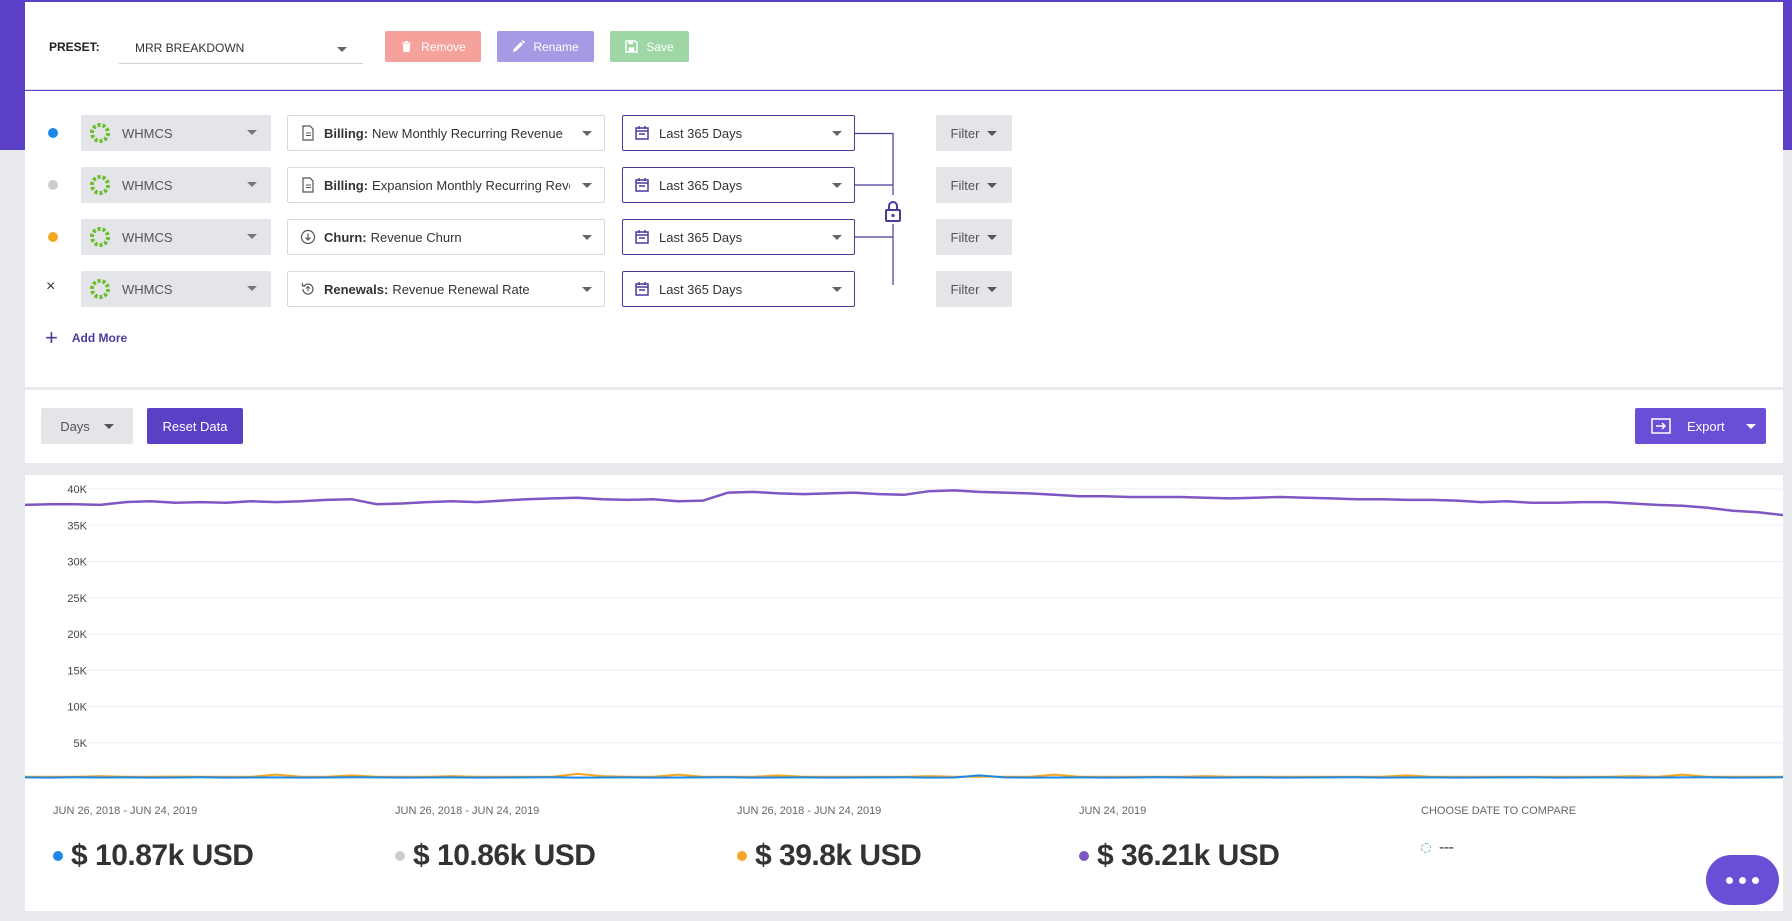 Image resolution: width=1792 pixels, height=921 pixels. Describe the element at coordinates (446, 289) in the screenshot. I see `metric-select: Renewals: Revenue Renewal Rate` at that location.